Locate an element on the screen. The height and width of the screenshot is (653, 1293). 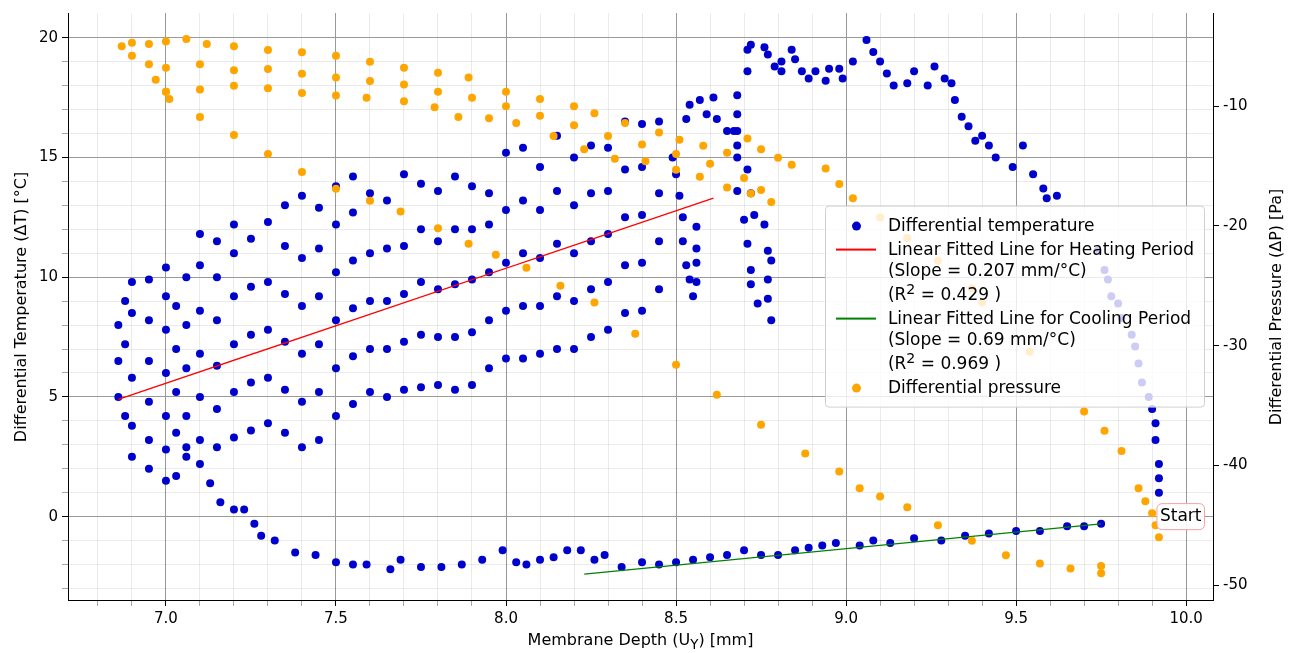
y-tick-label: 15 is located at coordinates (48, 156).